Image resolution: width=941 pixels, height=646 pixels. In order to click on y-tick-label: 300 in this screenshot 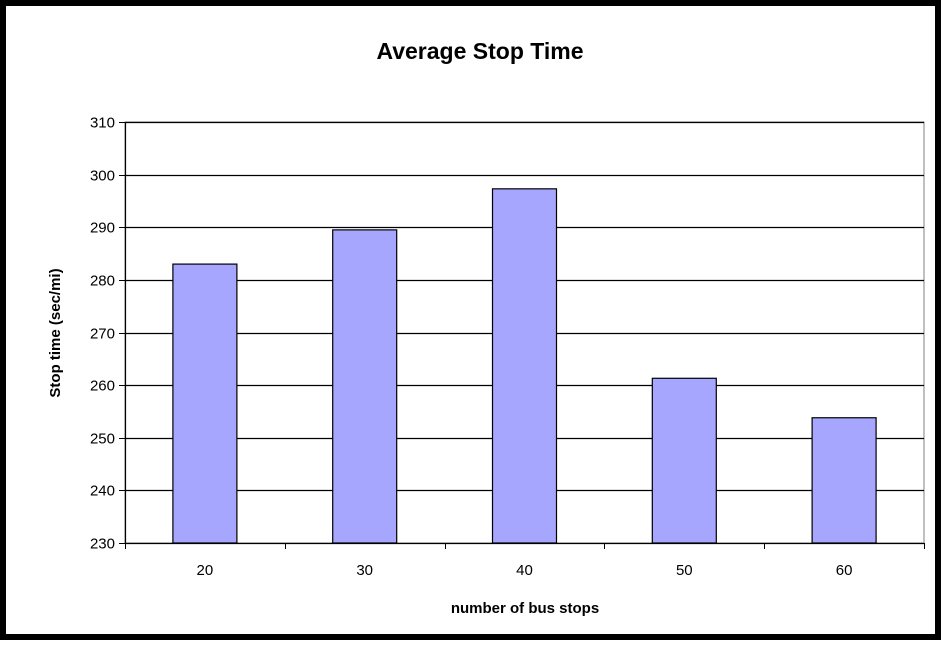, I will do `click(102, 176)`.